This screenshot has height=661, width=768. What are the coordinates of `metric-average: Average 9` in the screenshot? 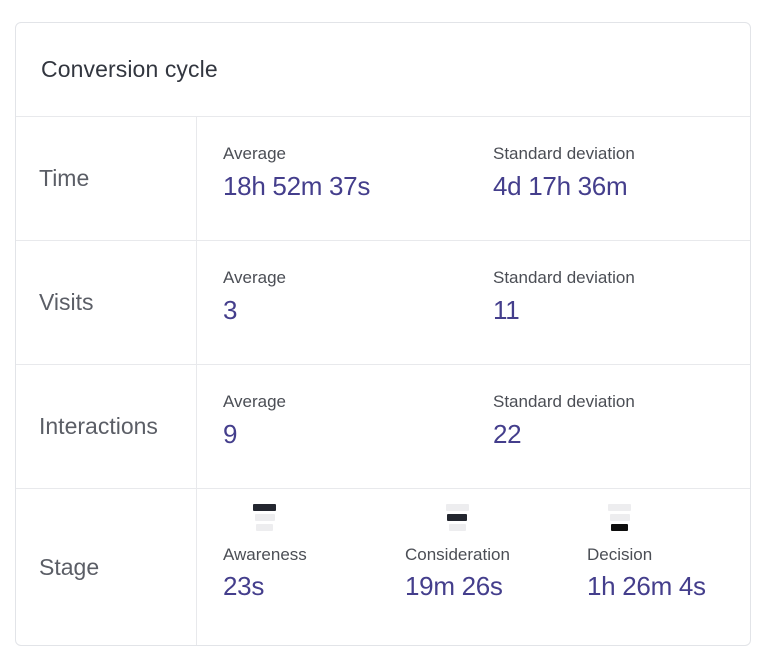 It's located at (358, 420).